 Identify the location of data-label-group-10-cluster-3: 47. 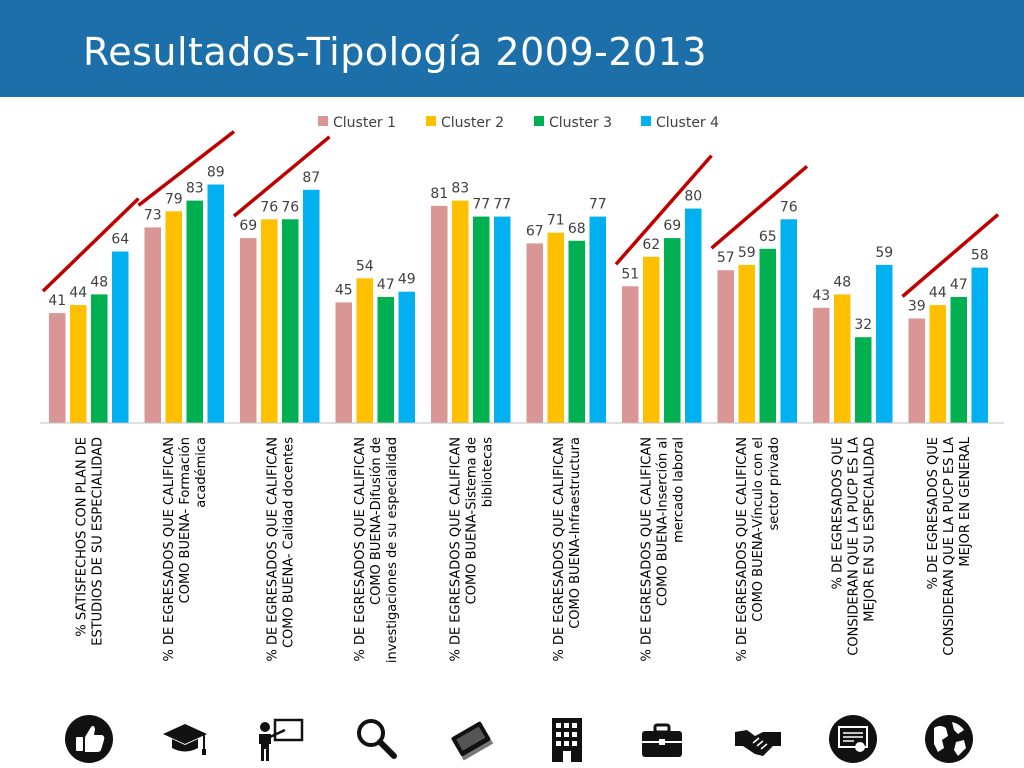
(959, 285).